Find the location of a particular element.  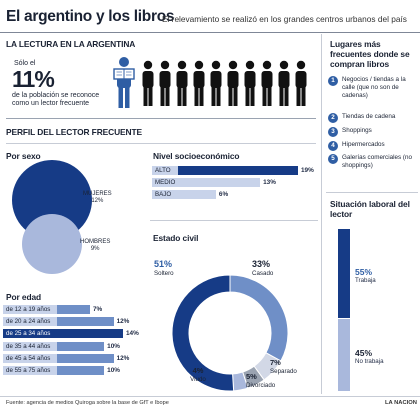

sexo-mujeres-label: MUJERES 12% is located at coordinates (97, 198).